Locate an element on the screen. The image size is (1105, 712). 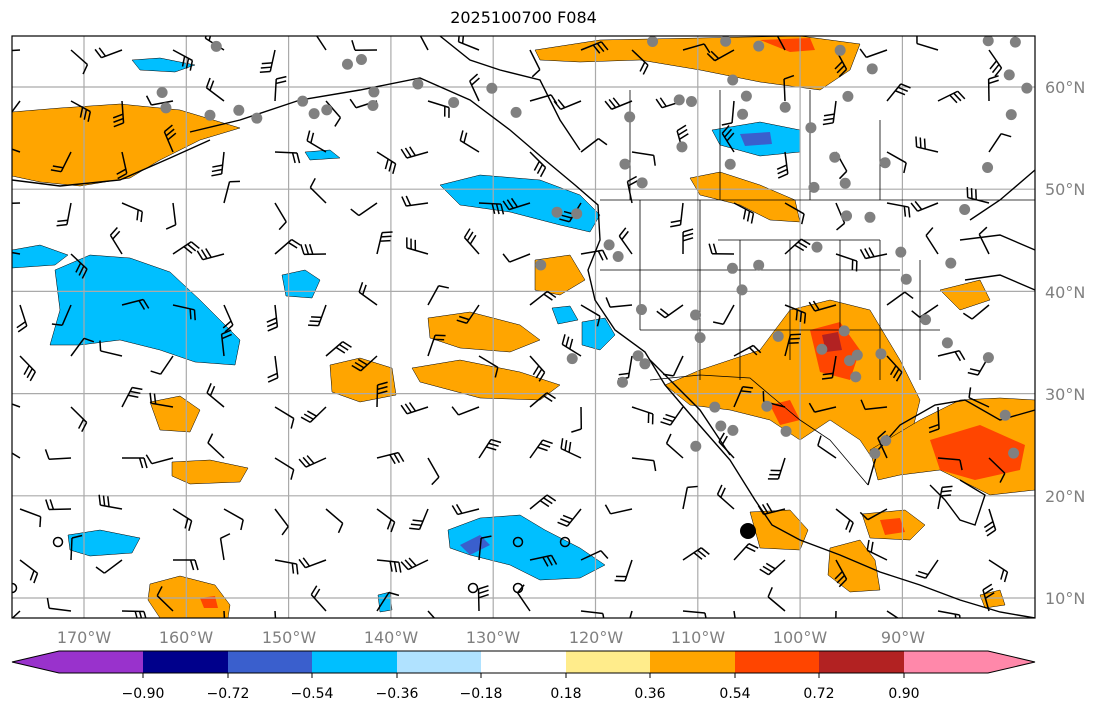
colorbar-tick-label: −0.36 is located at coordinates (397, 694).